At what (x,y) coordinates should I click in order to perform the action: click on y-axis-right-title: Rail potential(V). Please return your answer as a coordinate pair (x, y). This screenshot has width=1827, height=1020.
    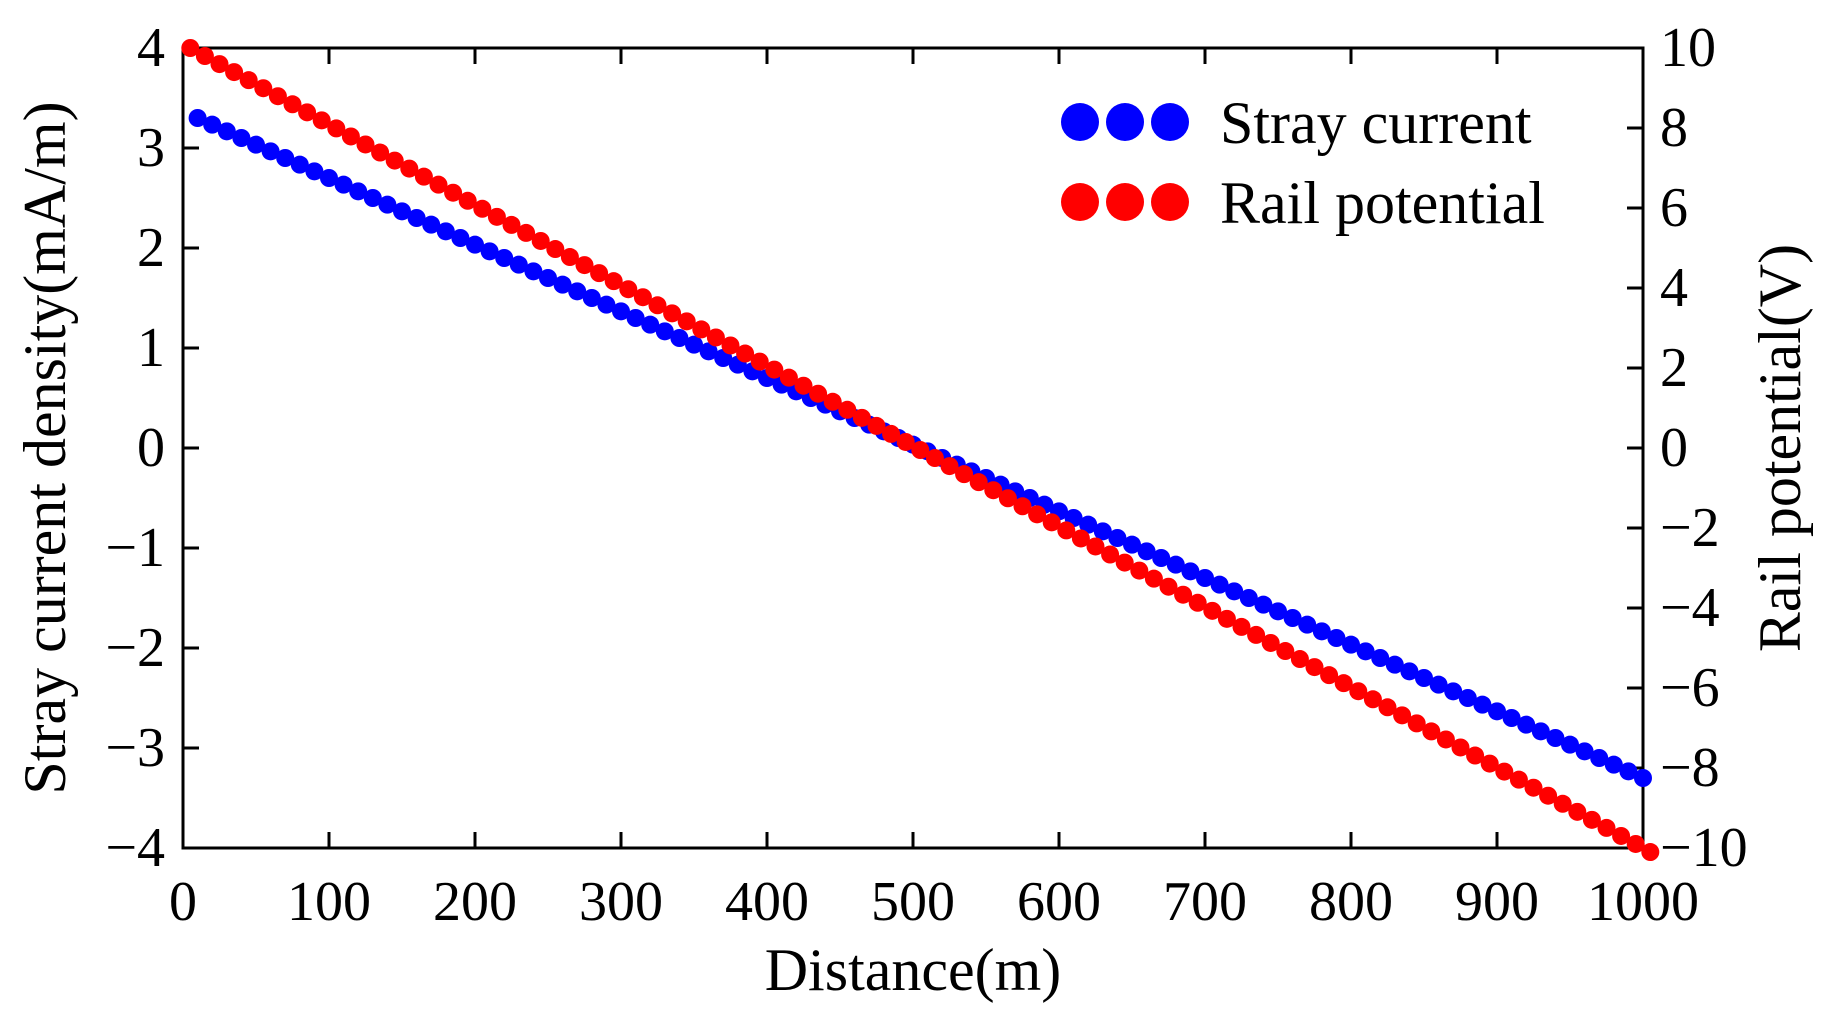
    Looking at the image, I should click on (1780, 448).